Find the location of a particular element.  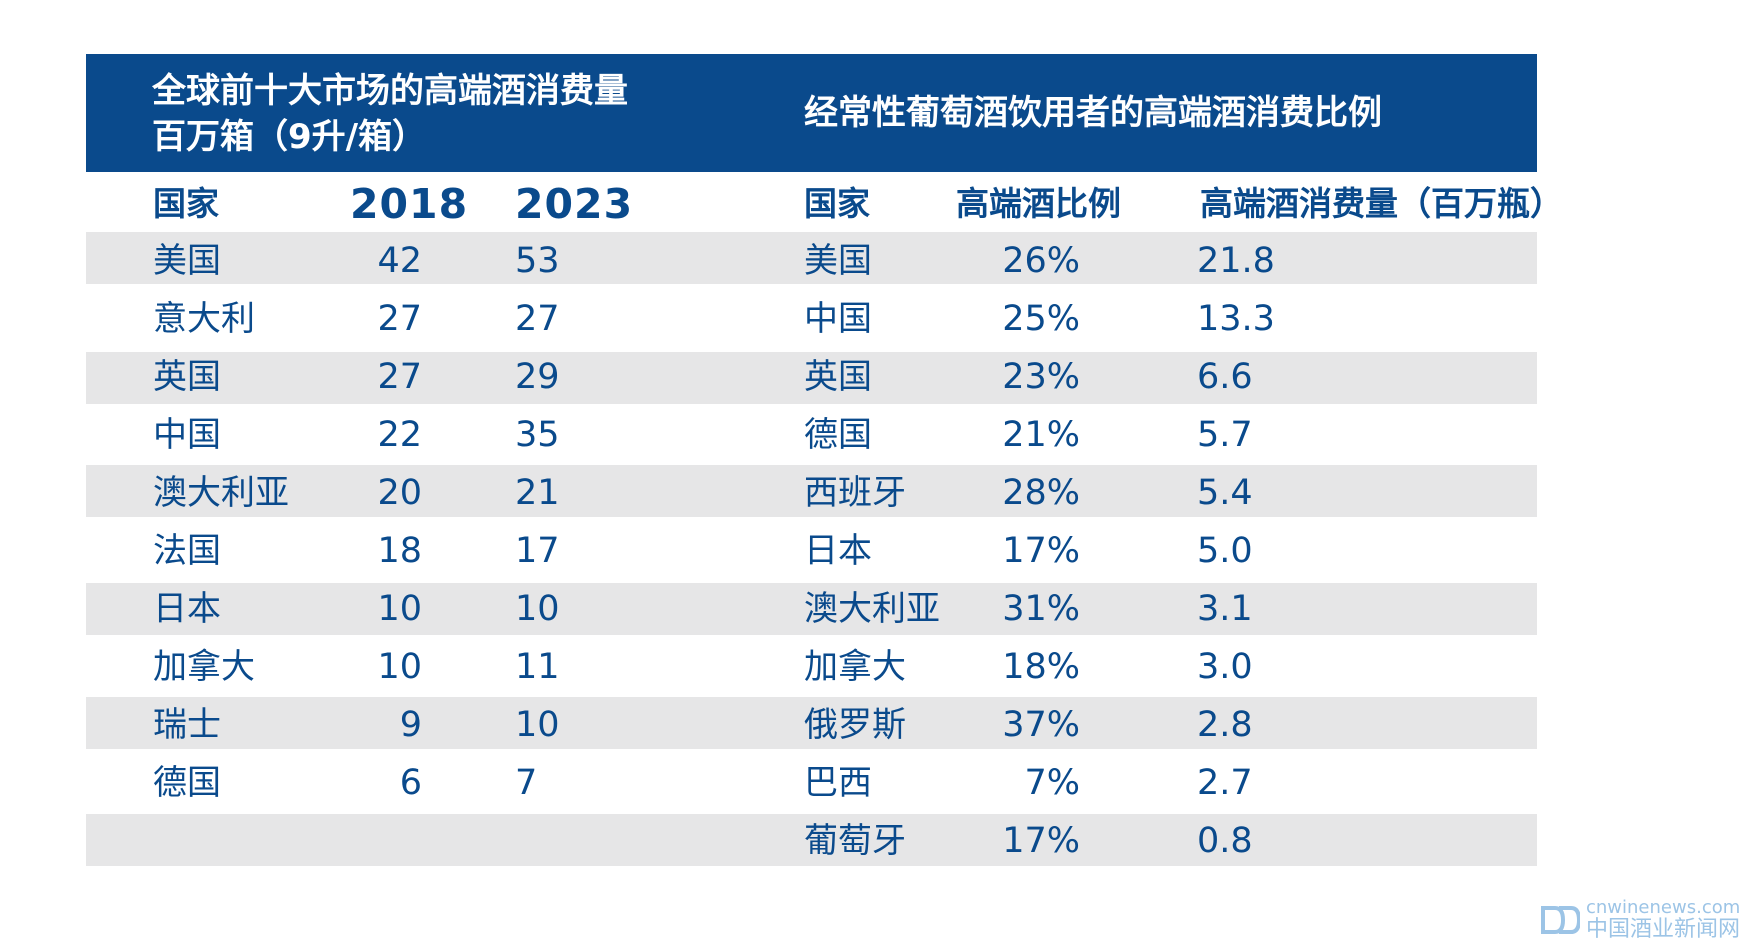

table-row: 美国 42 53 美国 26% 21.8 is located at coordinates (871, 261).